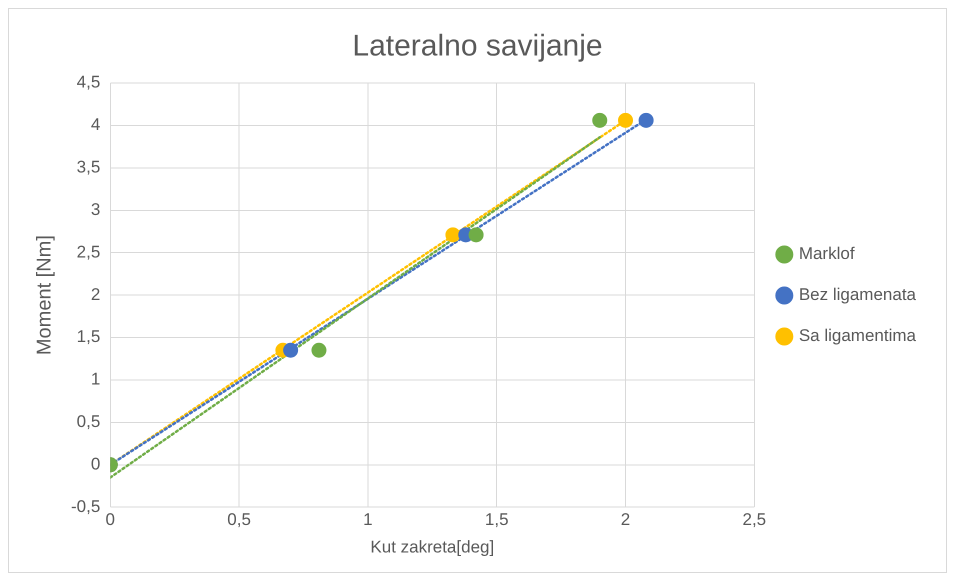 This screenshot has height=581, width=955. I want to click on y-tick-label: 0,5, so click(88, 422).